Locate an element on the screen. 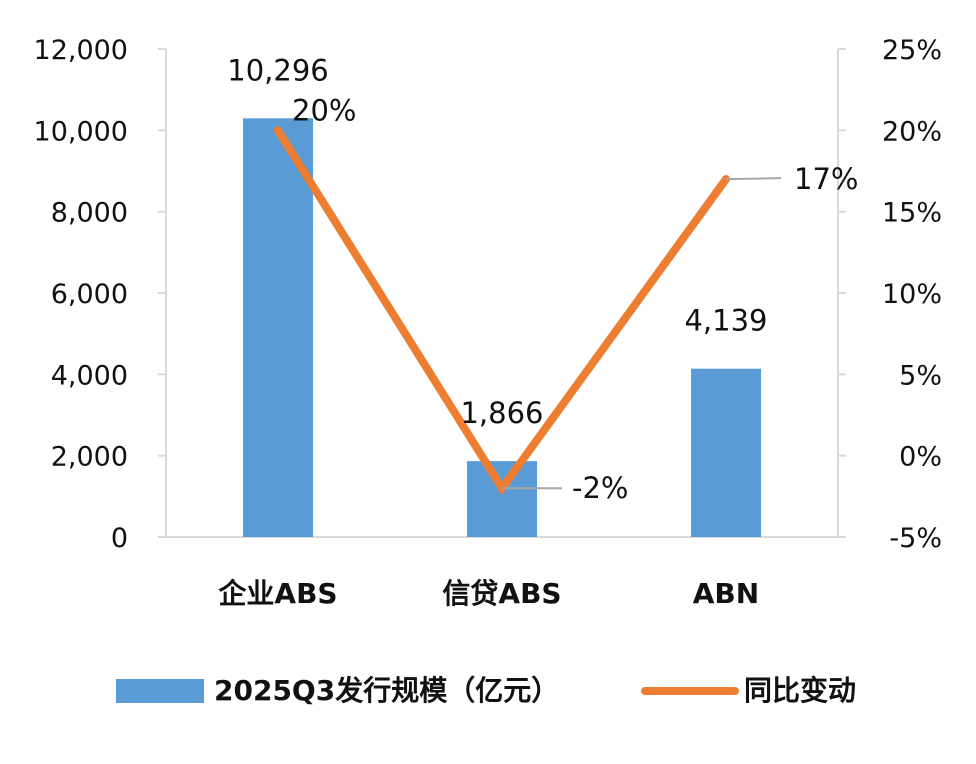 This screenshot has width=976, height=764. line-value-label: -2% is located at coordinates (600, 488).